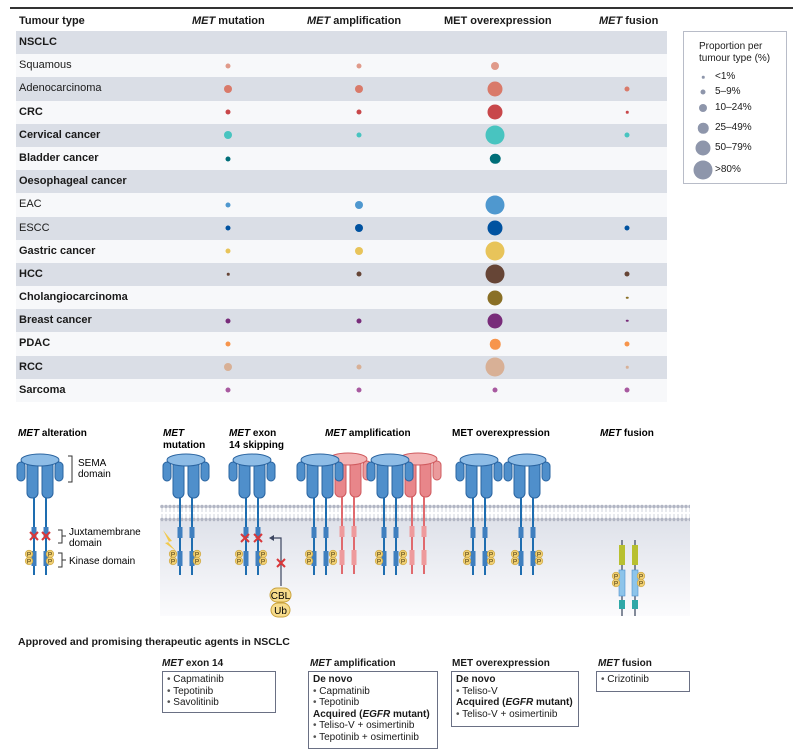 The height and width of the screenshot is (752, 803). I want to click on label-mutation-2: mutation, so click(184, 445).